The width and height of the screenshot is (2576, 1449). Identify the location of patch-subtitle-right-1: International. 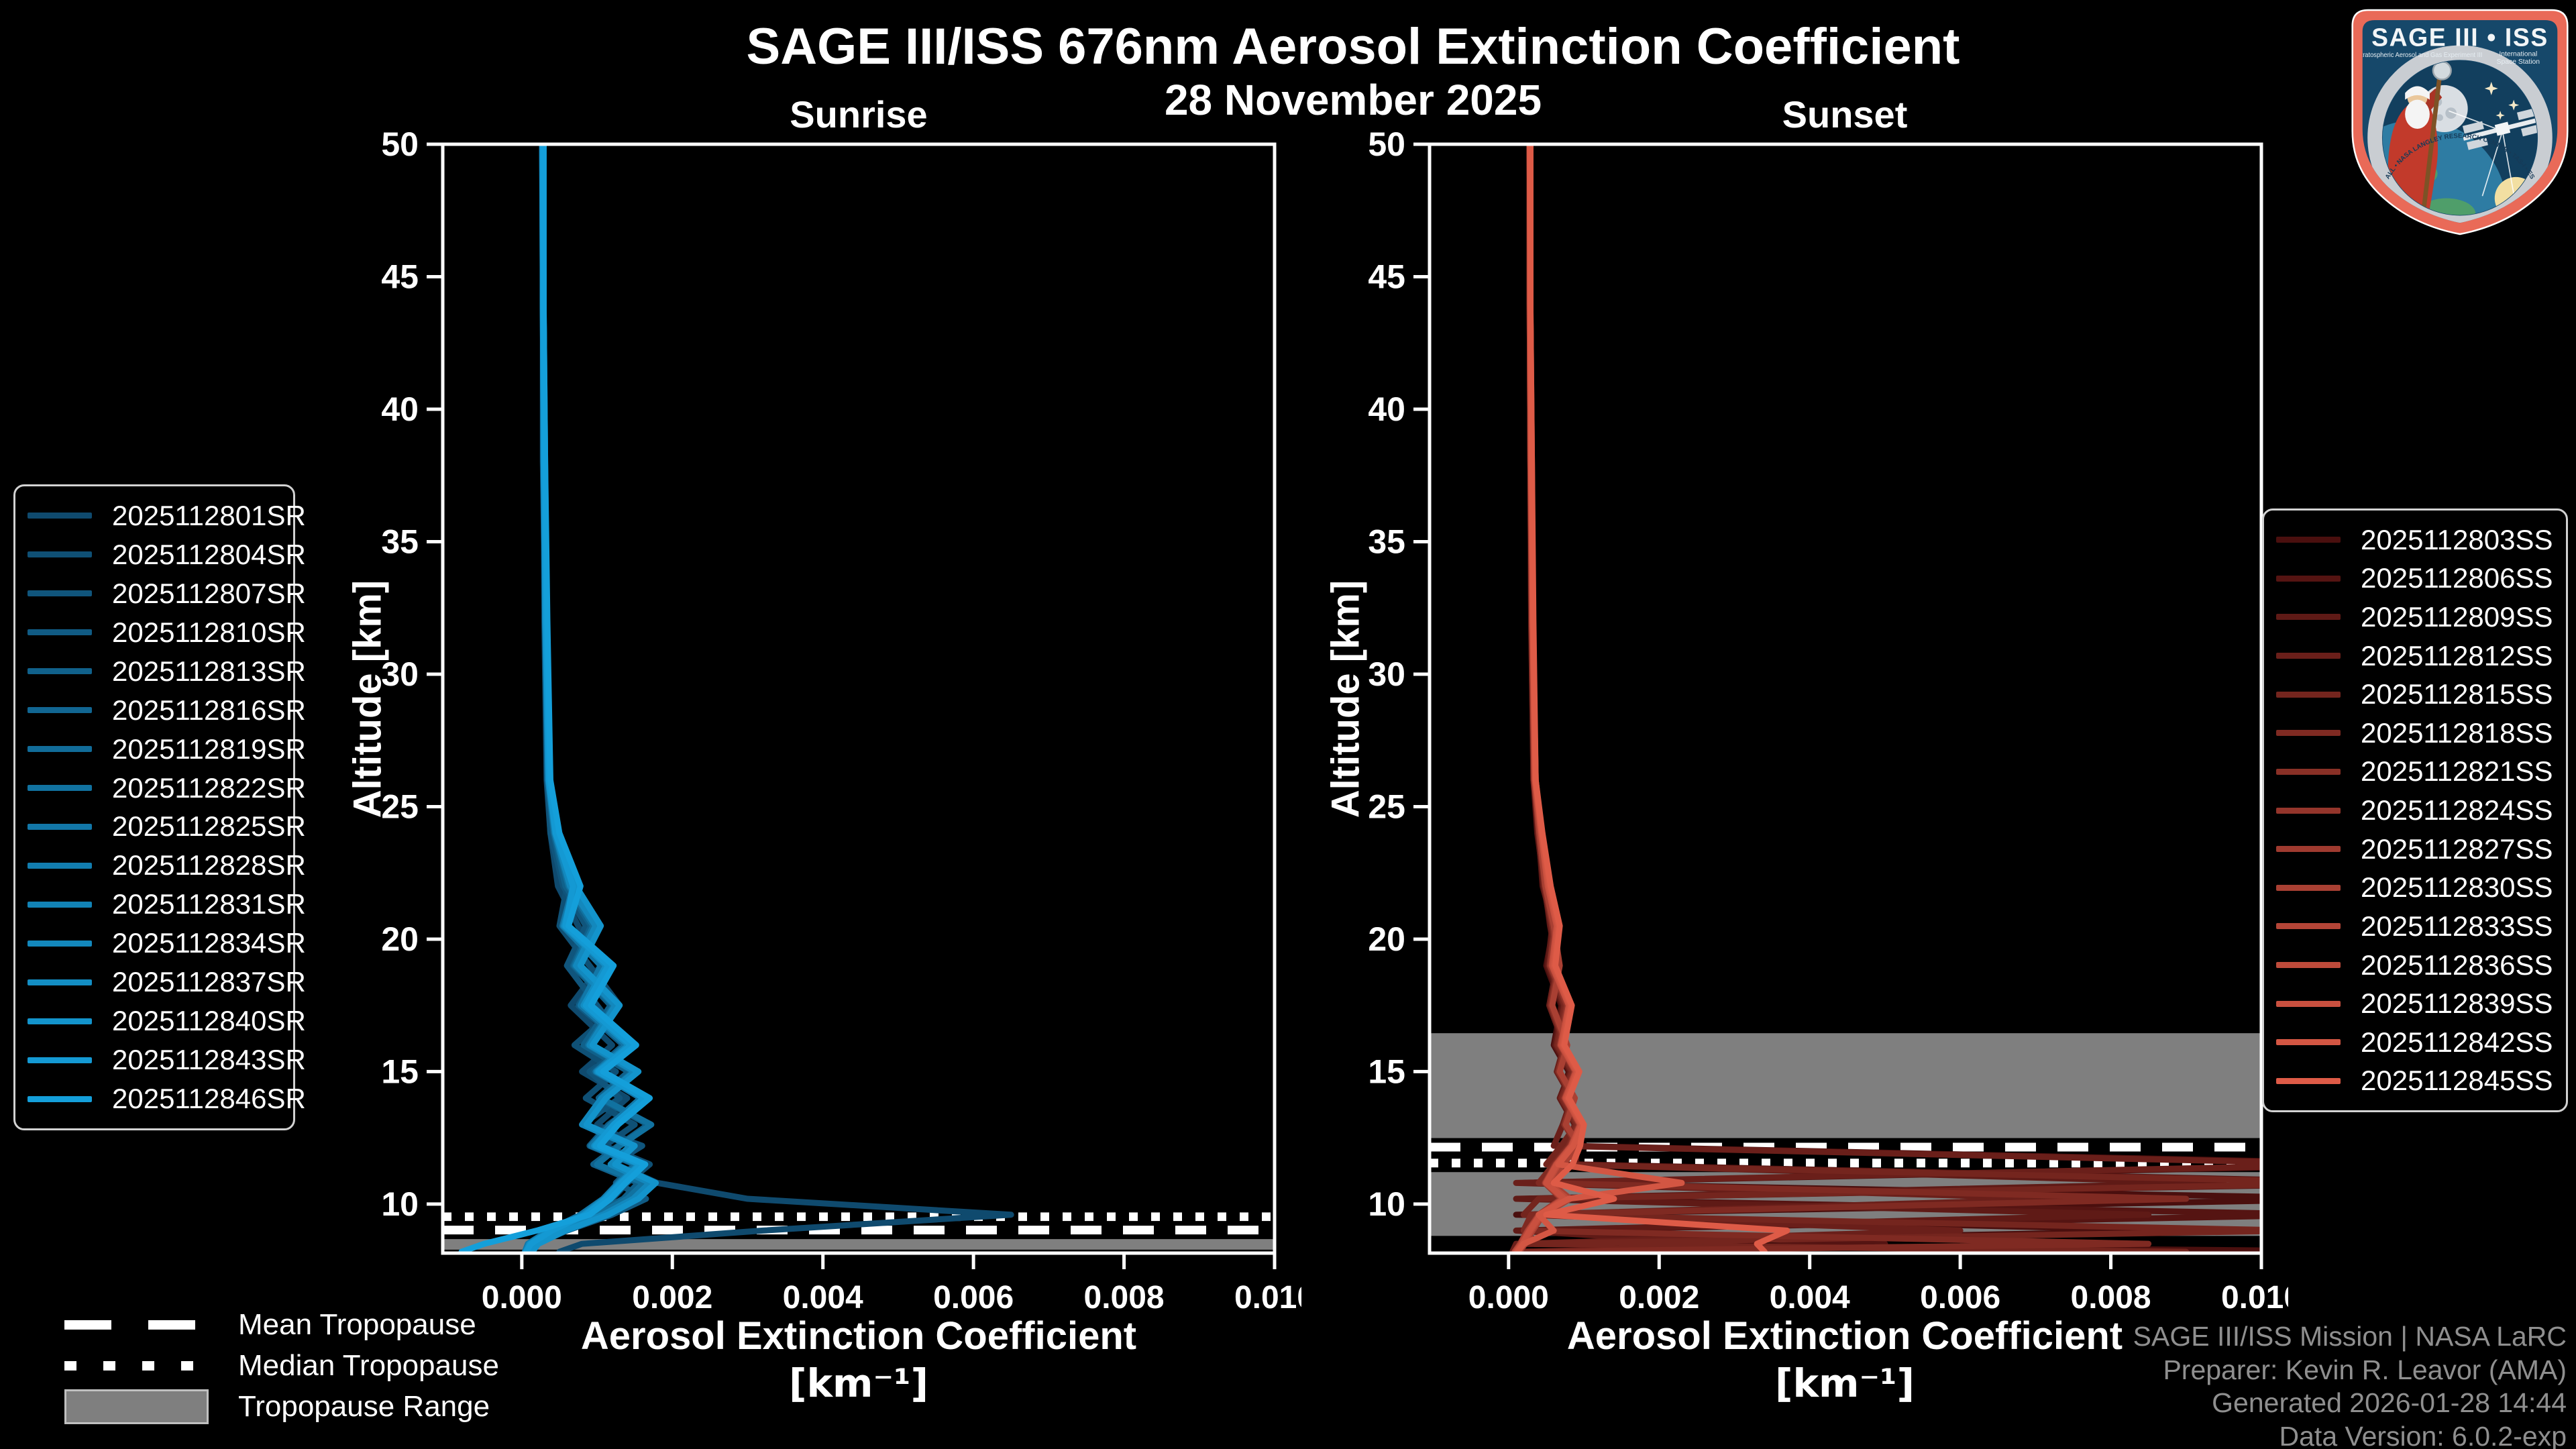
(2518, 54).